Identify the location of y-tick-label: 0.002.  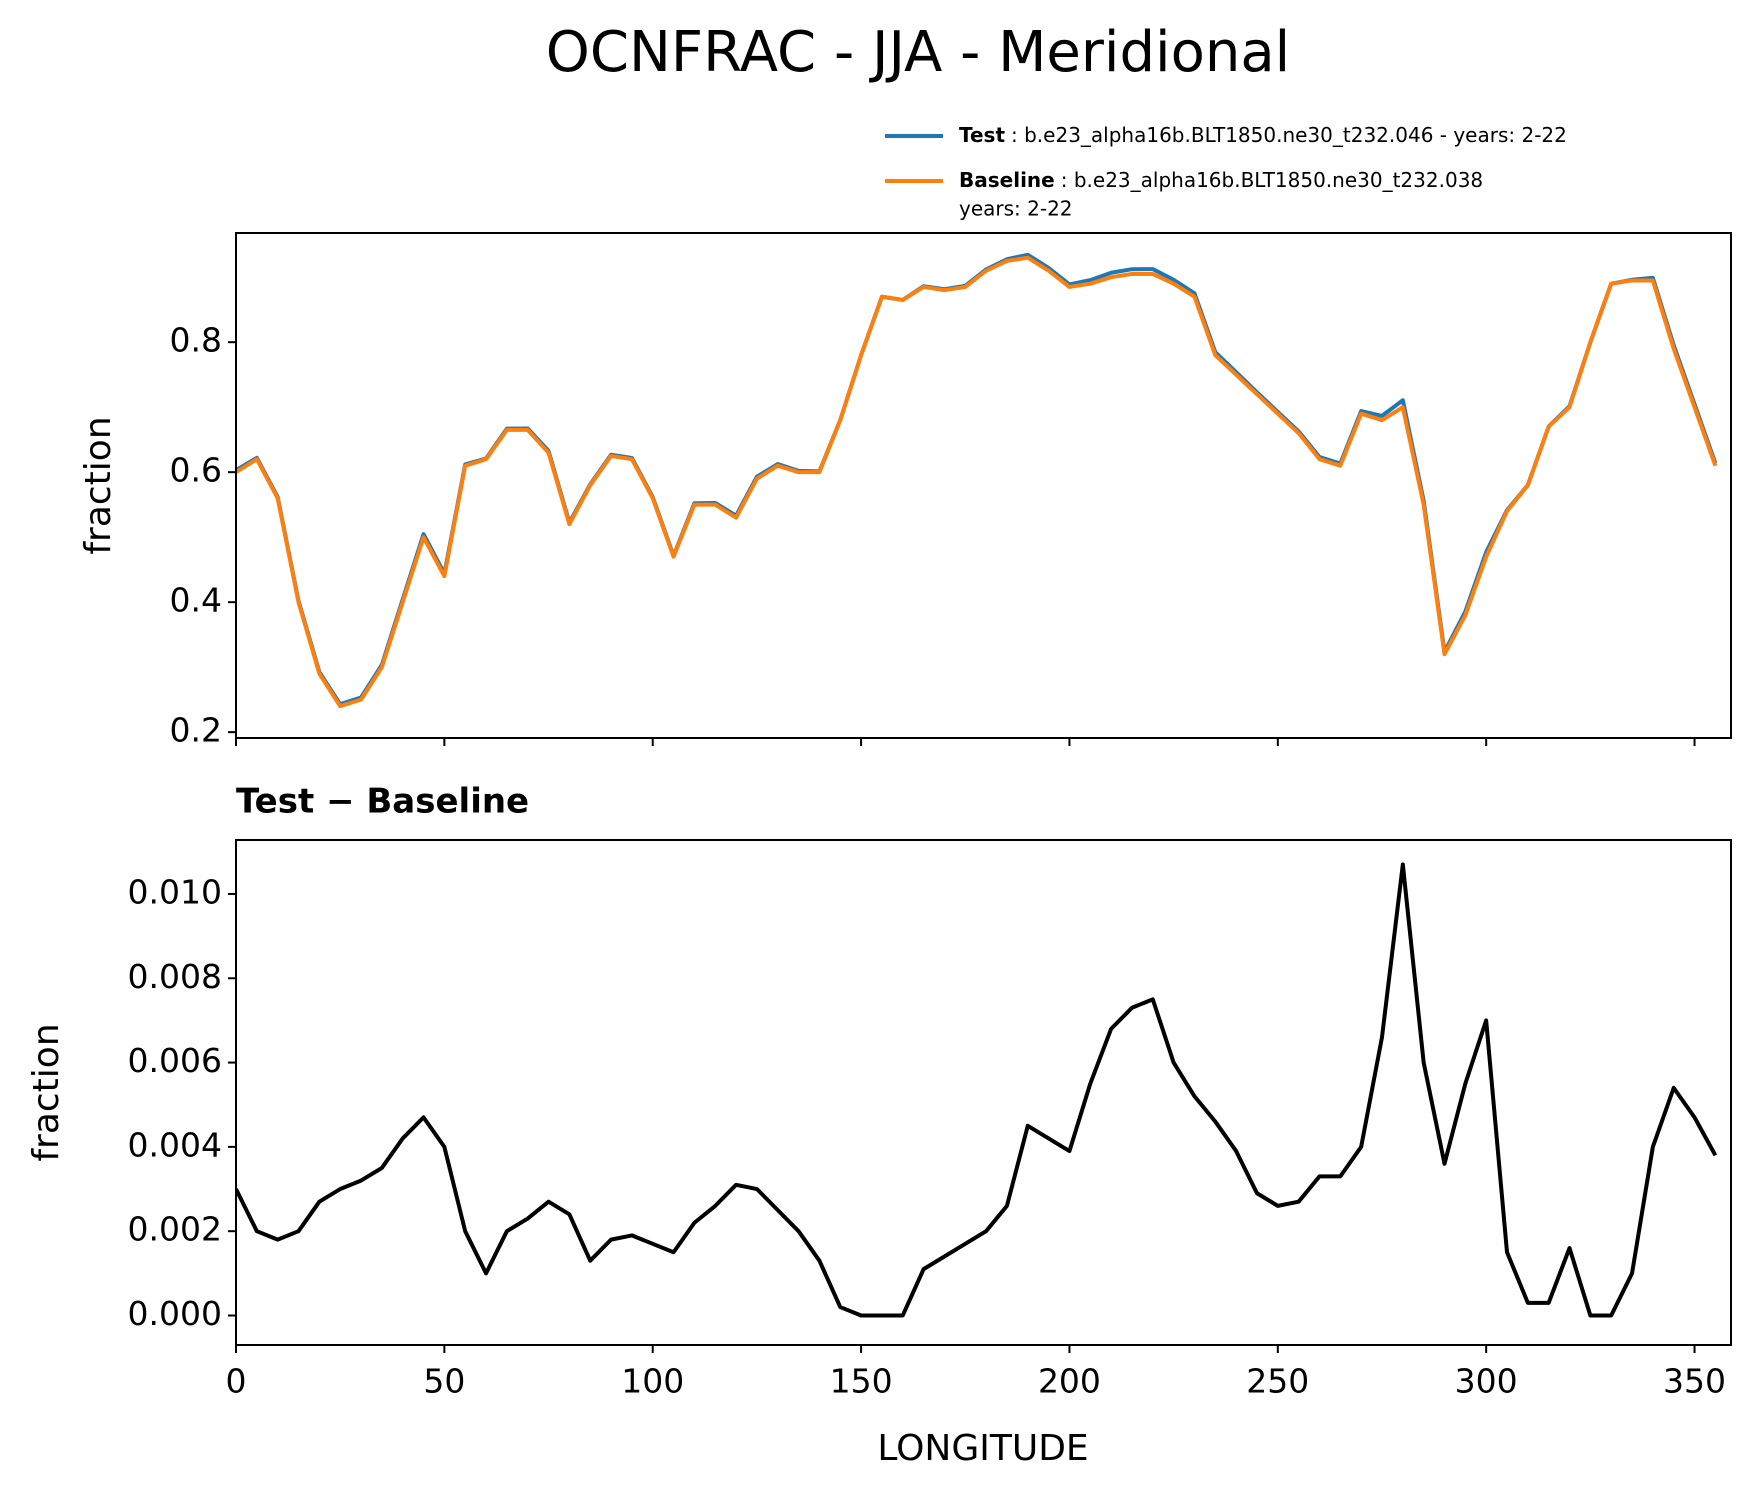
(175, 1229).